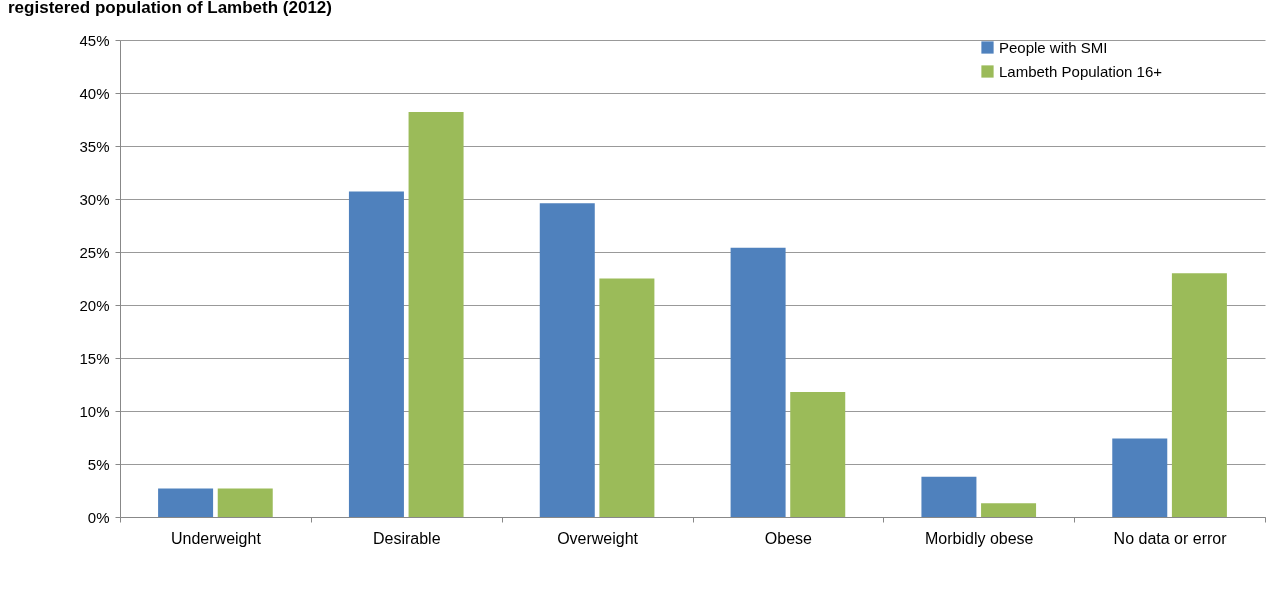 The width and height of the screenshot is (1274, 602). I want to click on chart-title: registered population of Lambeth (2012), so click(170, 8).